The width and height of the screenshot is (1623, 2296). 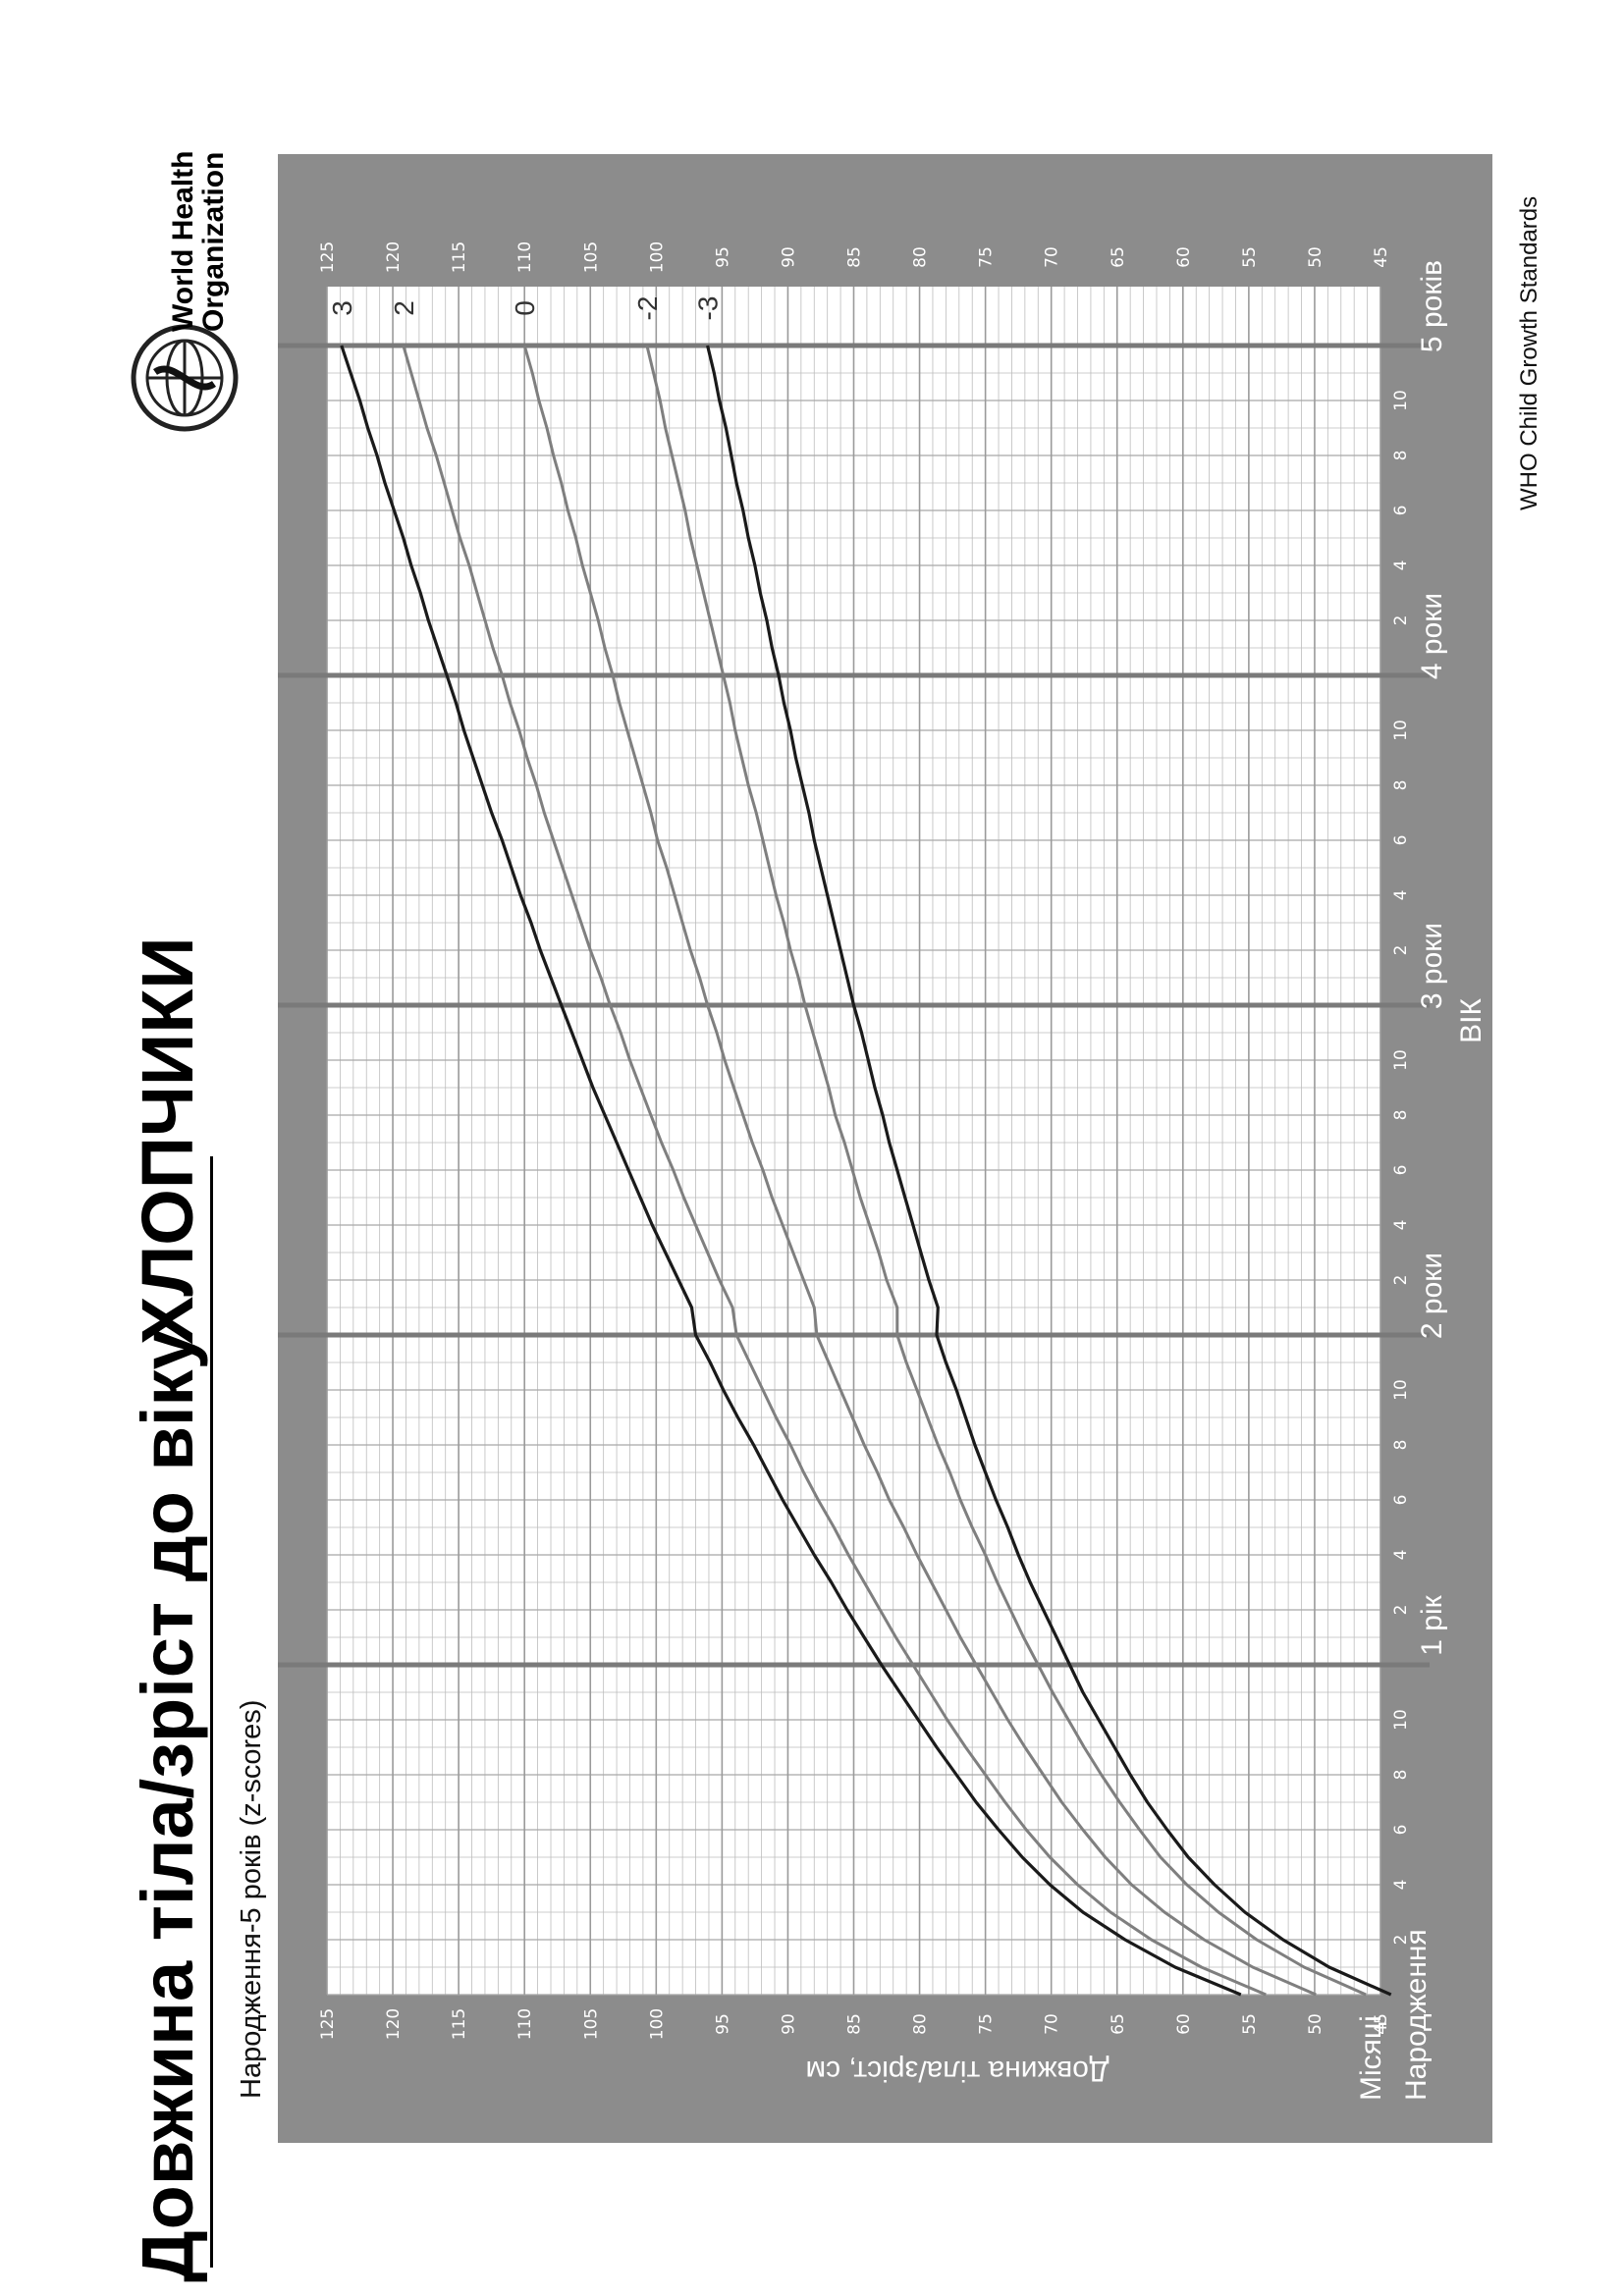 I want to click on who-emblem-icon, so click(x=185, y=378).